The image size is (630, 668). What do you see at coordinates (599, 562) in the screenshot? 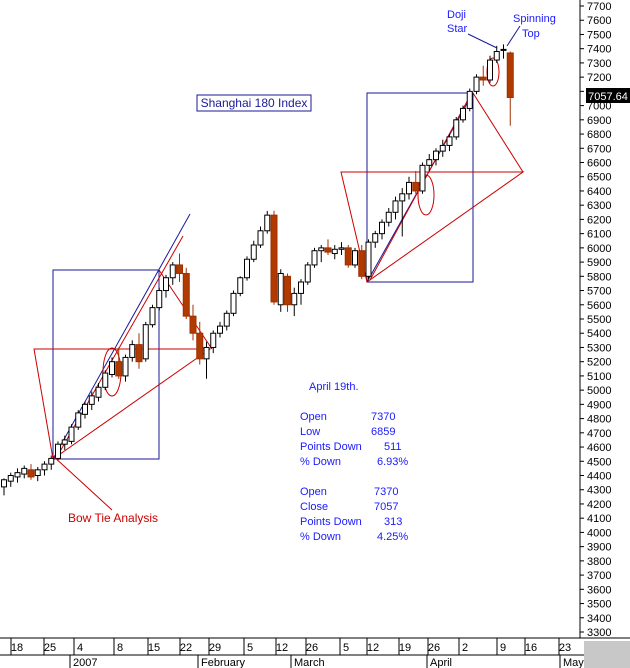
I see `y-tick-label: 3800` at bounding box center [599, 562].